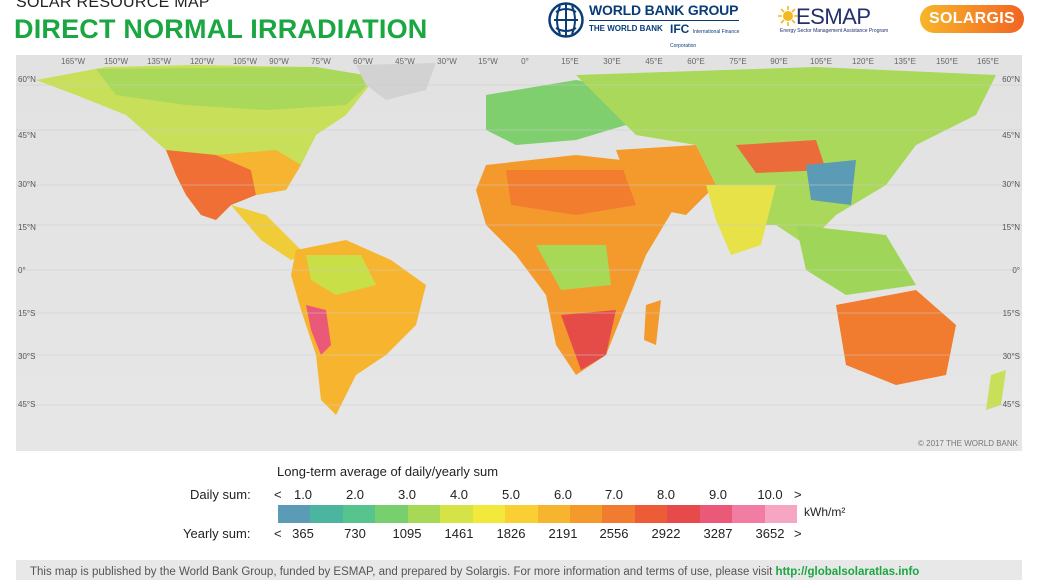 This screenshot has width=1038, height=580. Describe the element at coordinates (738, 61) in the screenshot. I see `lon-label: 75°E` at that location.